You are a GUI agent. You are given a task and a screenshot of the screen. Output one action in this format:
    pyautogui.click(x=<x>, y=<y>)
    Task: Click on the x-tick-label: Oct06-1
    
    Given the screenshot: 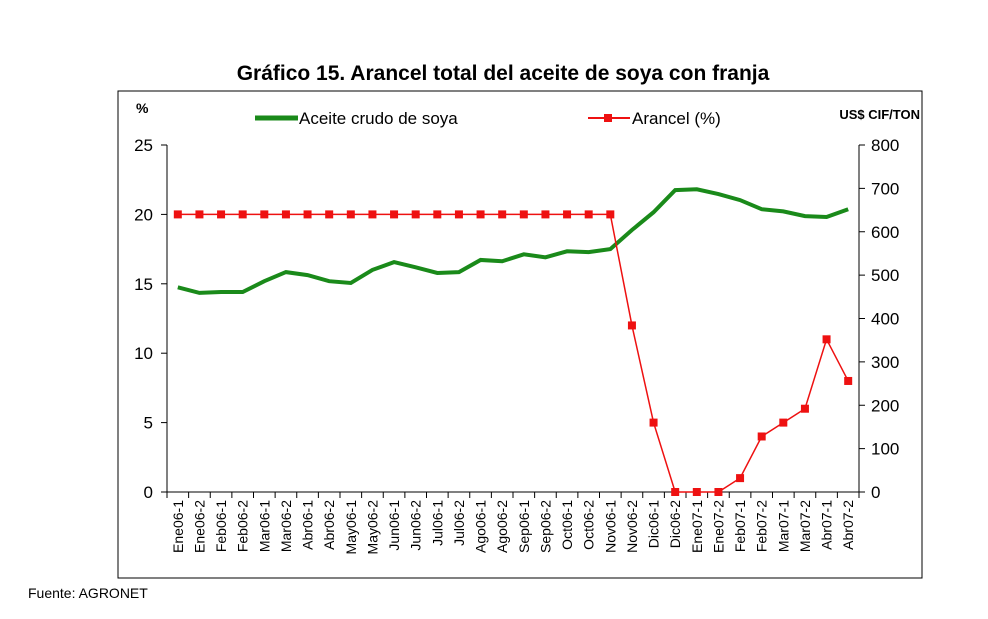 What is the action you would take?
    pyautogui.click(x=567, y=525)
    